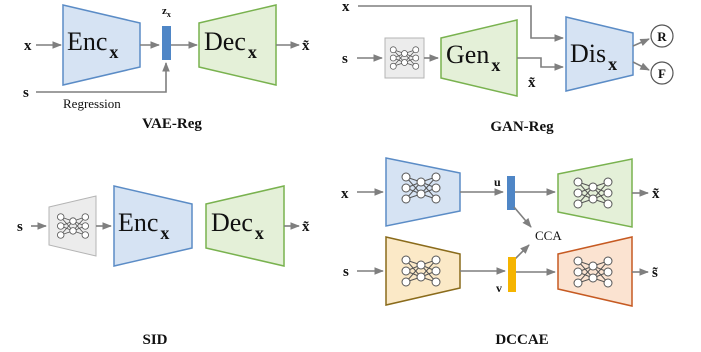 Image resolution: width=701 pixels, height=352 pixels. I want to click on gan-discriminator-block, so click(599, 54).